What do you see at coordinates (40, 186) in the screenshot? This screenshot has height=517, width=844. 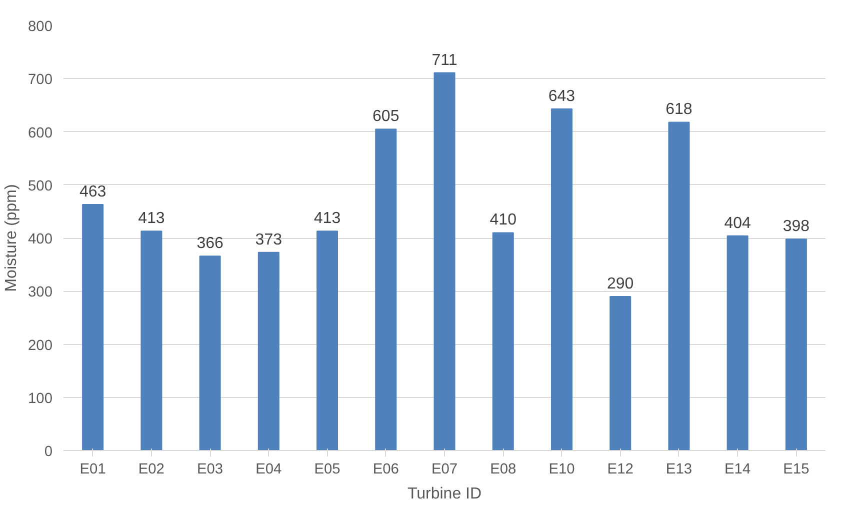 I see `y-tick-label: 500` at bounding box center [40, 186].